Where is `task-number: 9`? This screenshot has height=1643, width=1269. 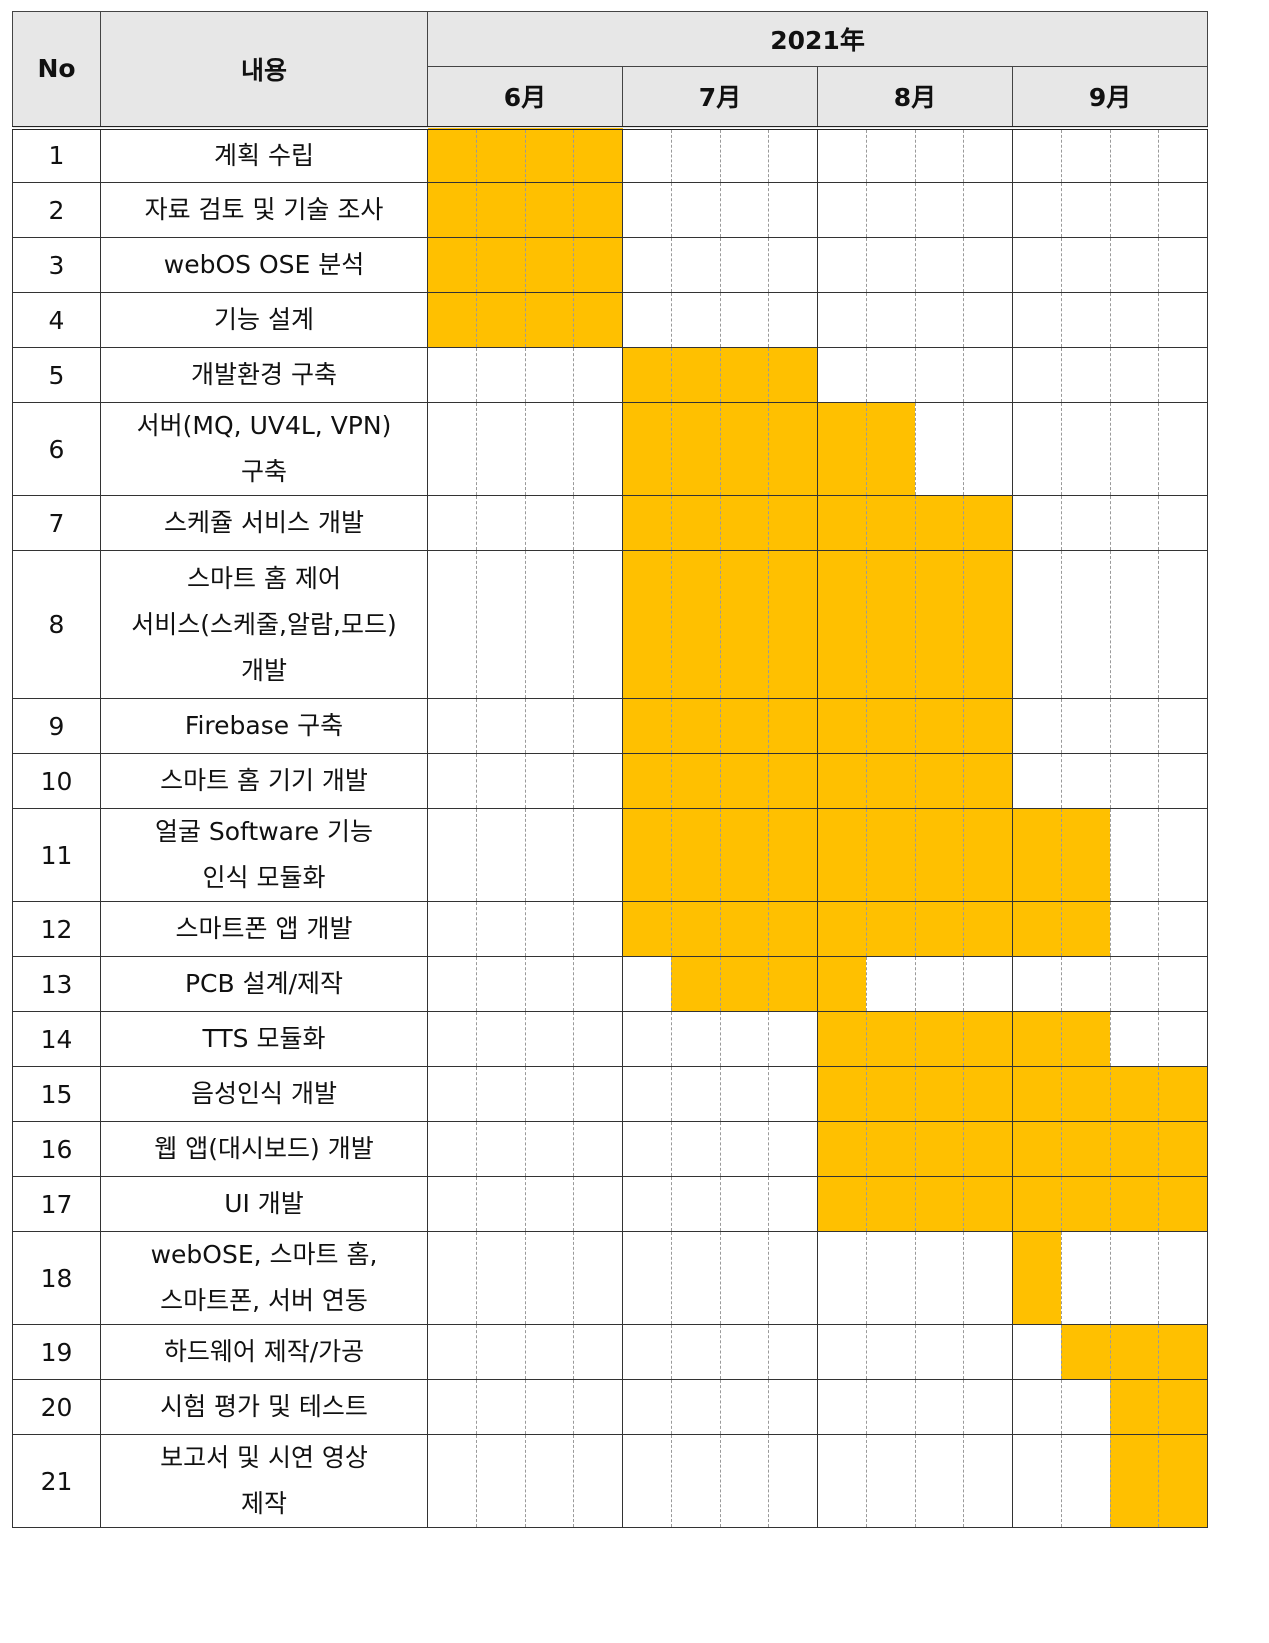
task-number: 9 is located at coordinates (56, 726).